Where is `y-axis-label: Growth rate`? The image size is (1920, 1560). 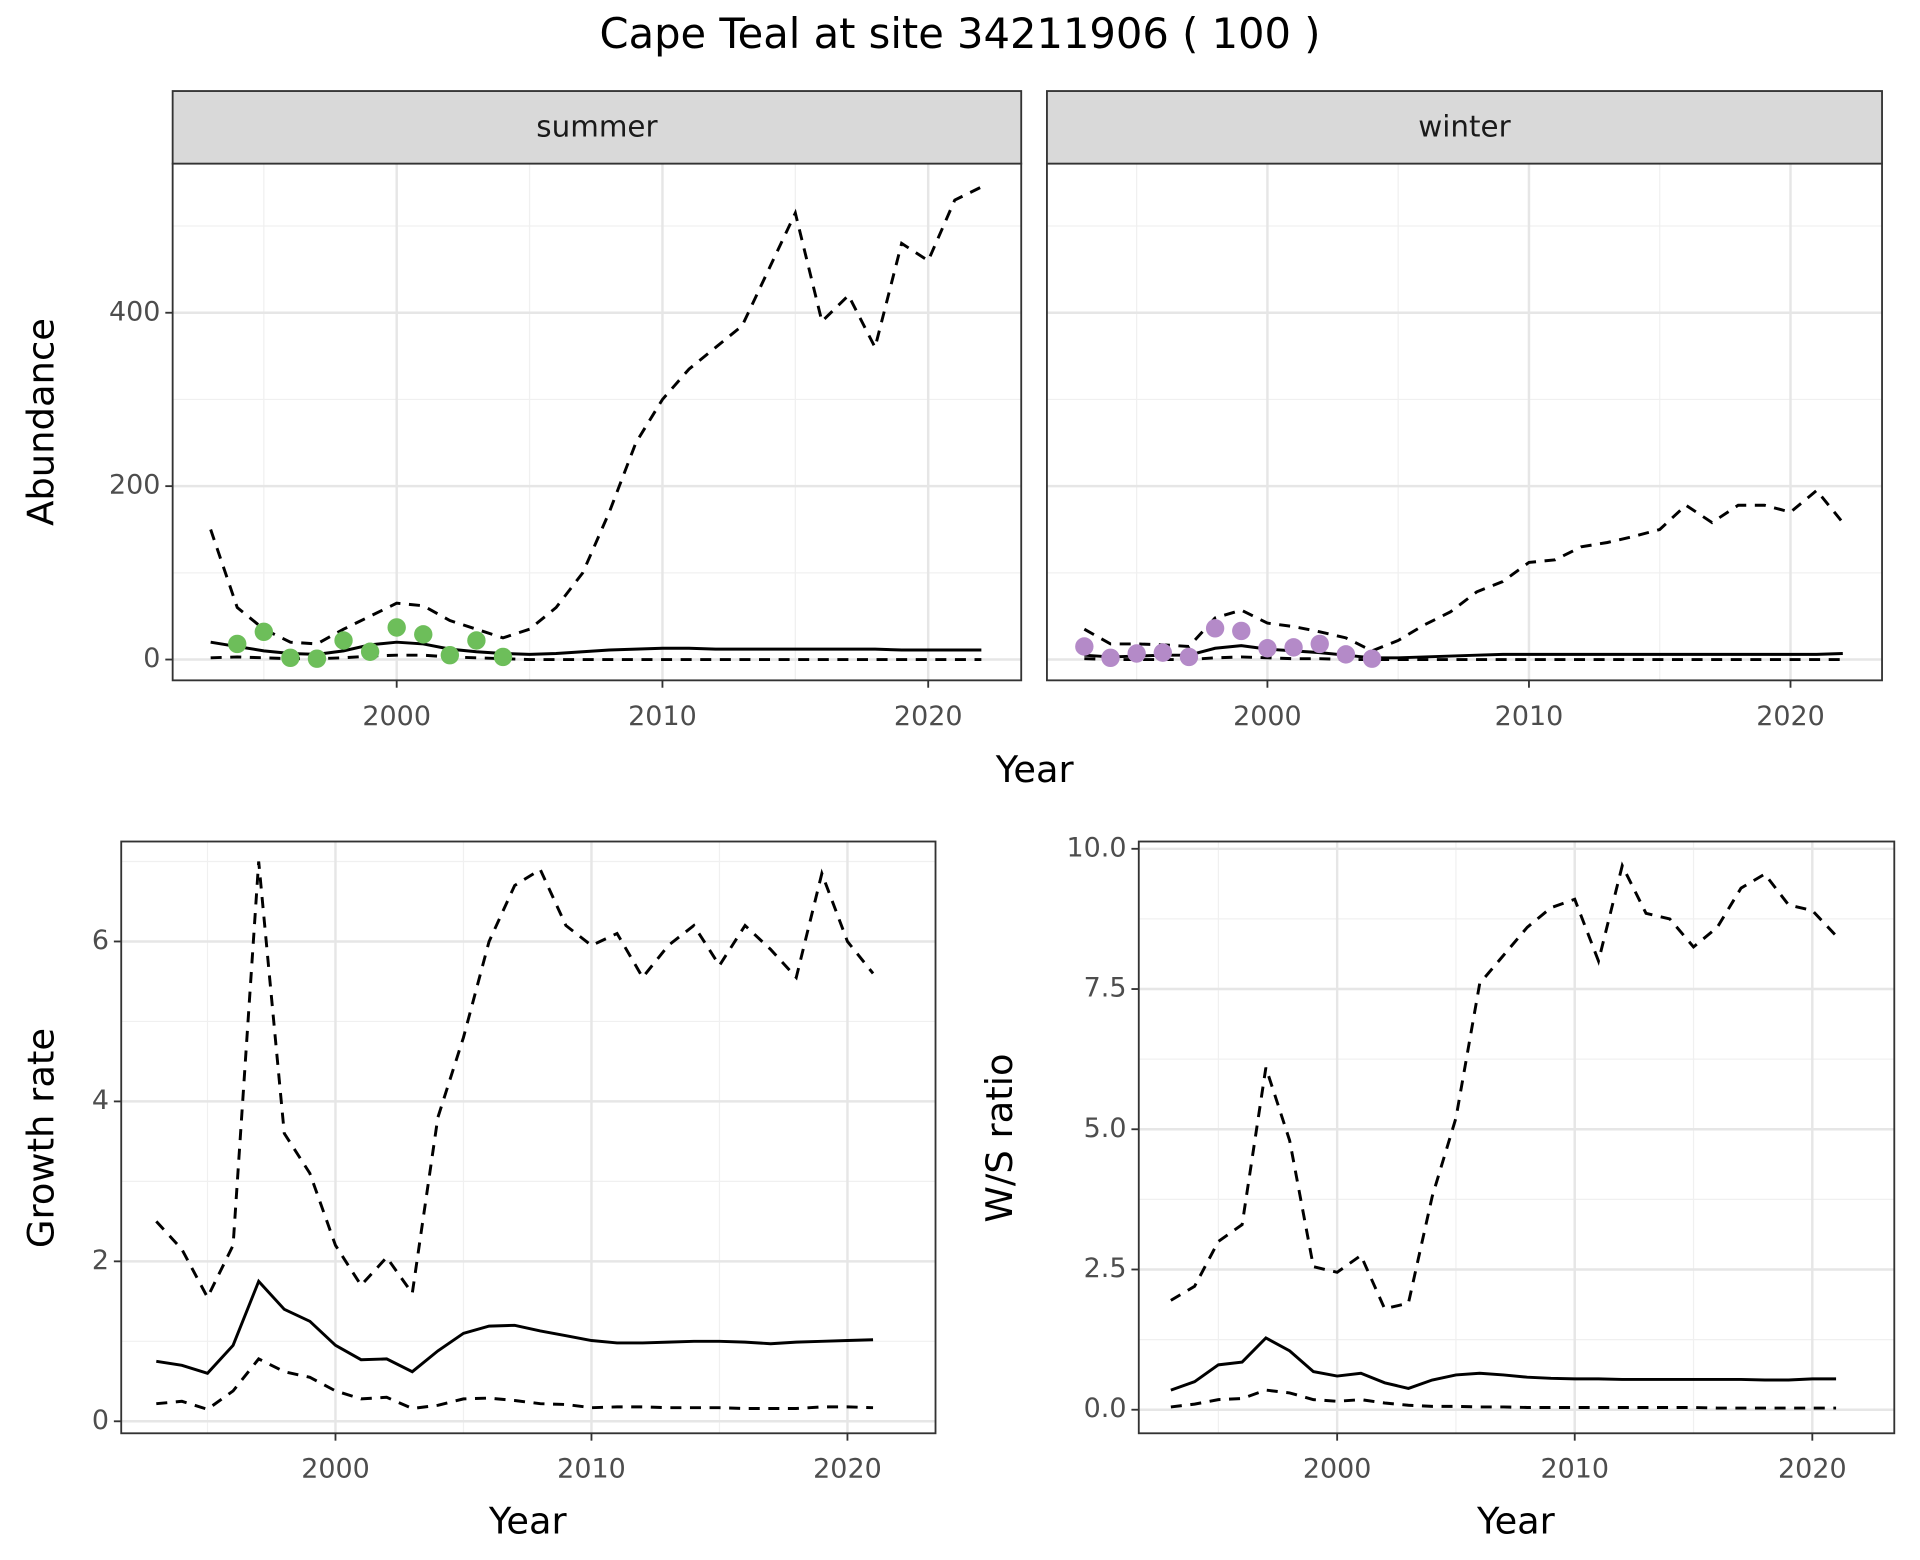 y-axis-label: Growth rate is located at coordinates (40, 1138).